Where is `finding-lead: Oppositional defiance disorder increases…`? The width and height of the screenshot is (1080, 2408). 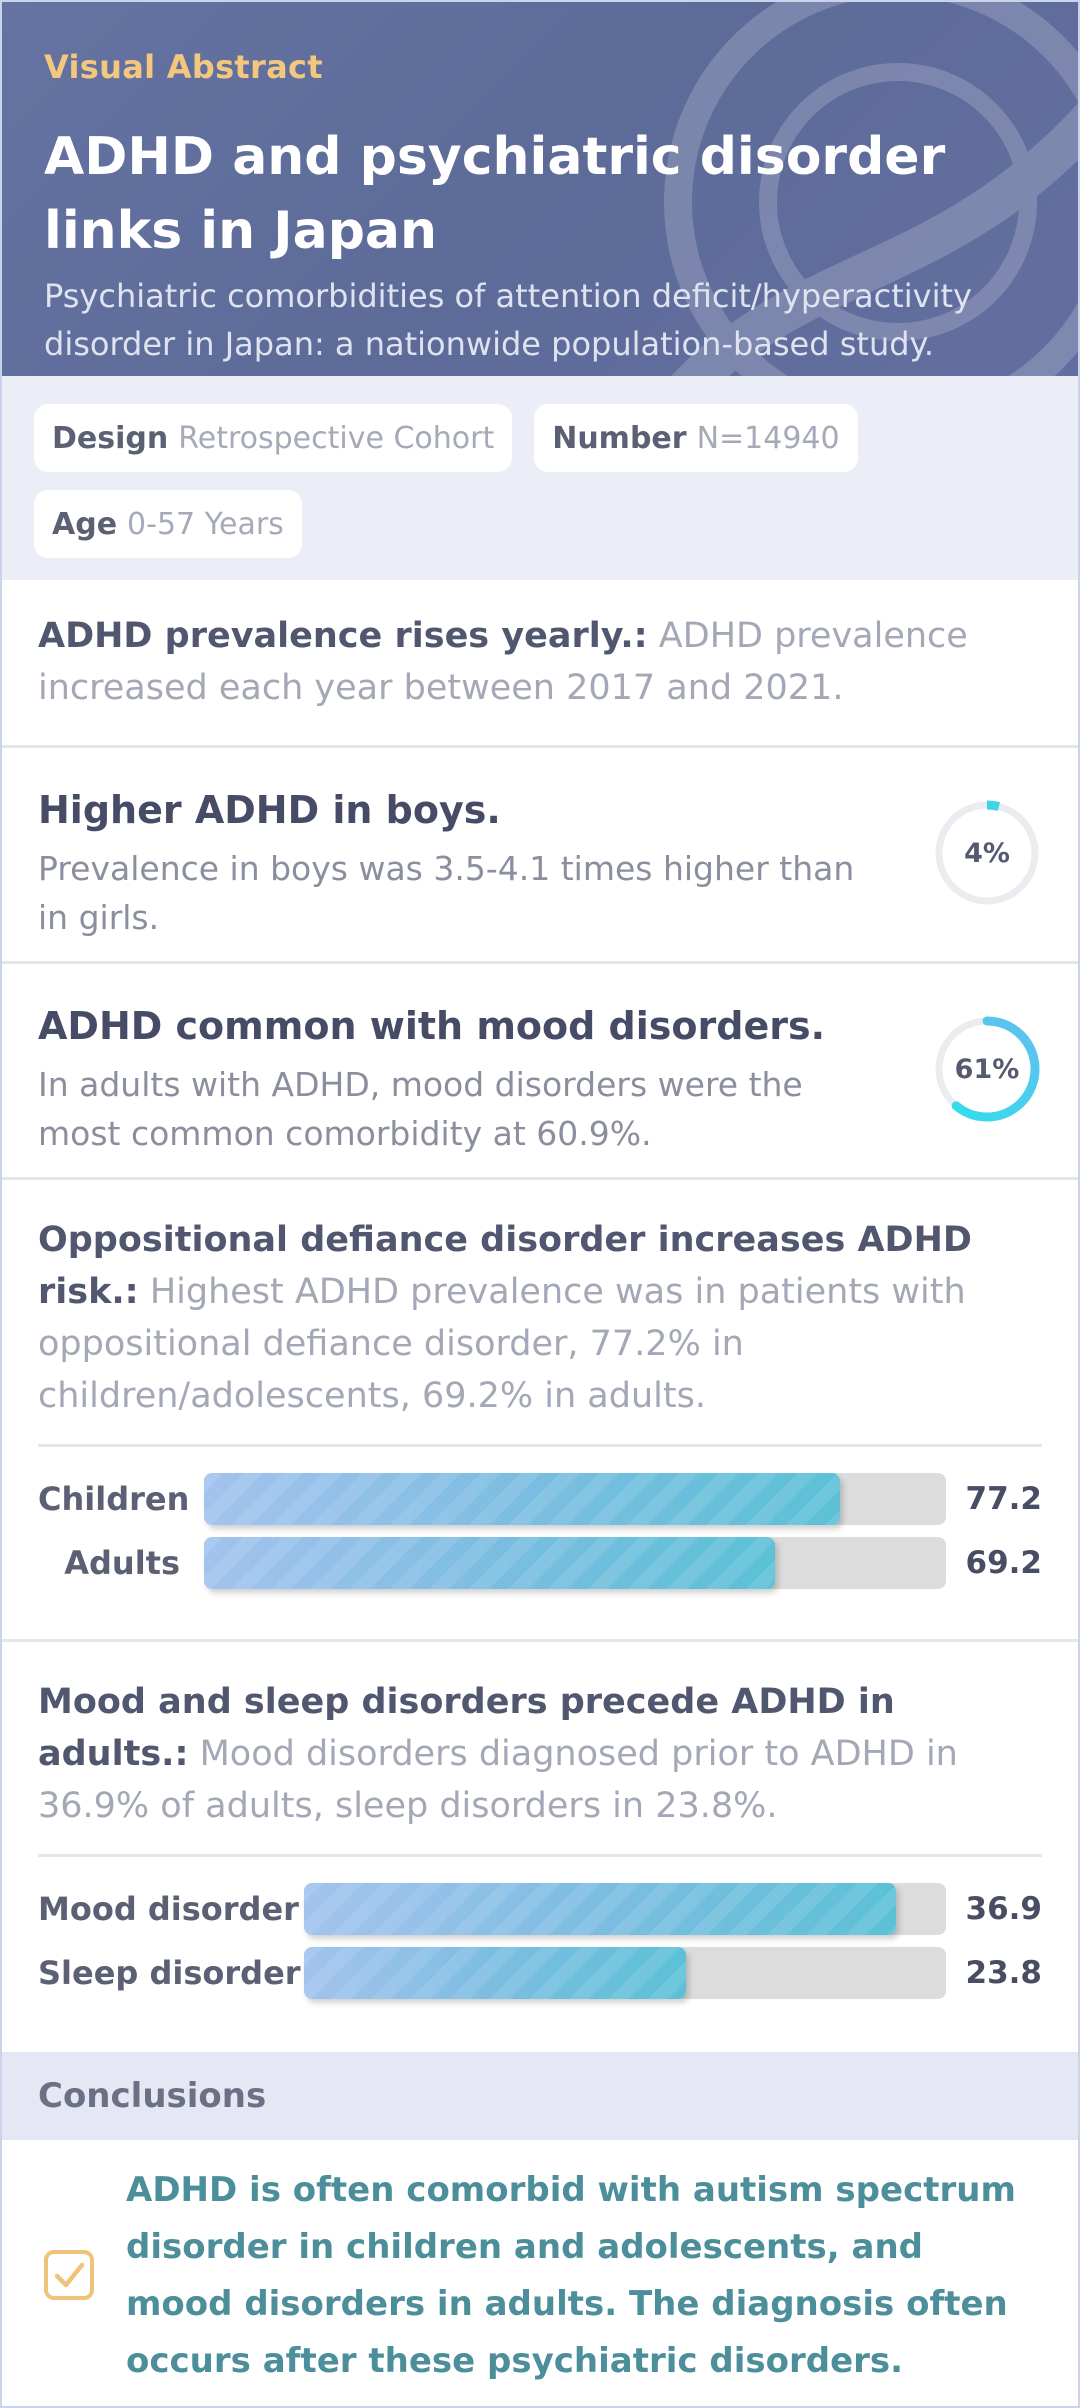
finding-lead: Oppositional defiance disorder increases… is located at coordinates (505, 1266).